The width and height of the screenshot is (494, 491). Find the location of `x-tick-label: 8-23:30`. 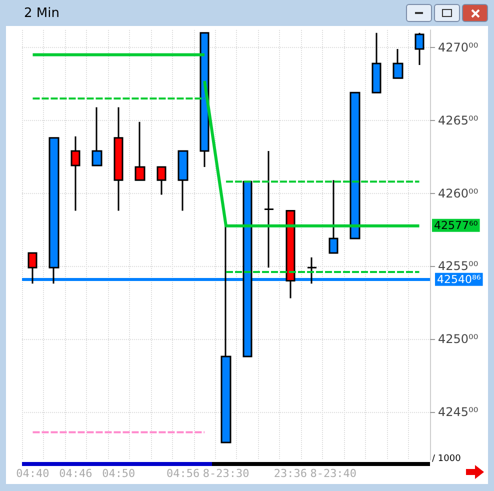

x-tick-label: 8-23:30 is located at coordinates (226, 473).